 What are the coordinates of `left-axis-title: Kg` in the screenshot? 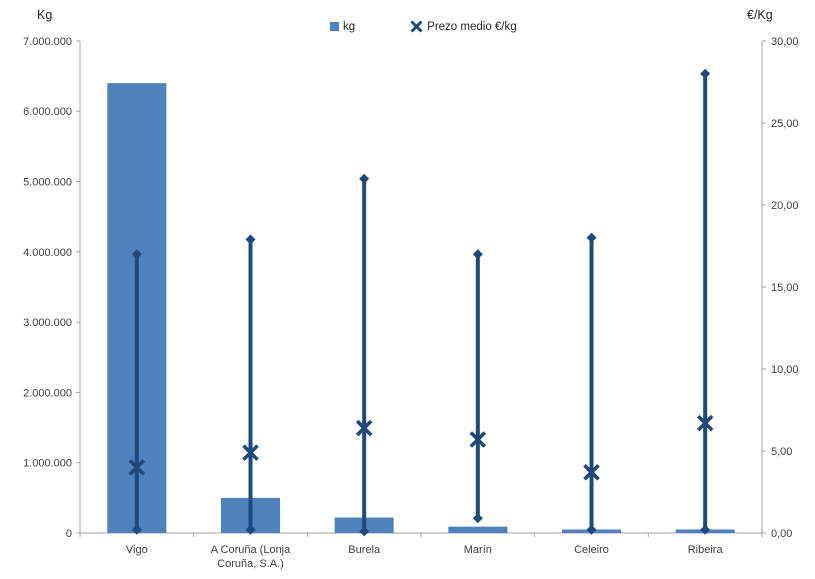 It's located at (45, 15).